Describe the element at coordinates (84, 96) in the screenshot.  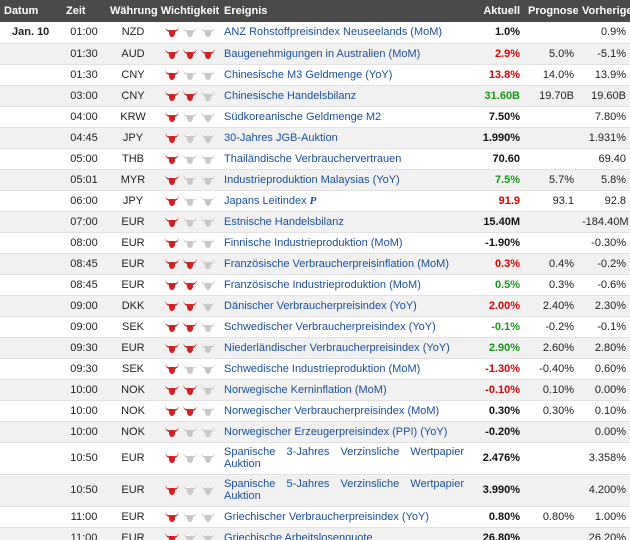
I see `row-time: 03:00` at that location.